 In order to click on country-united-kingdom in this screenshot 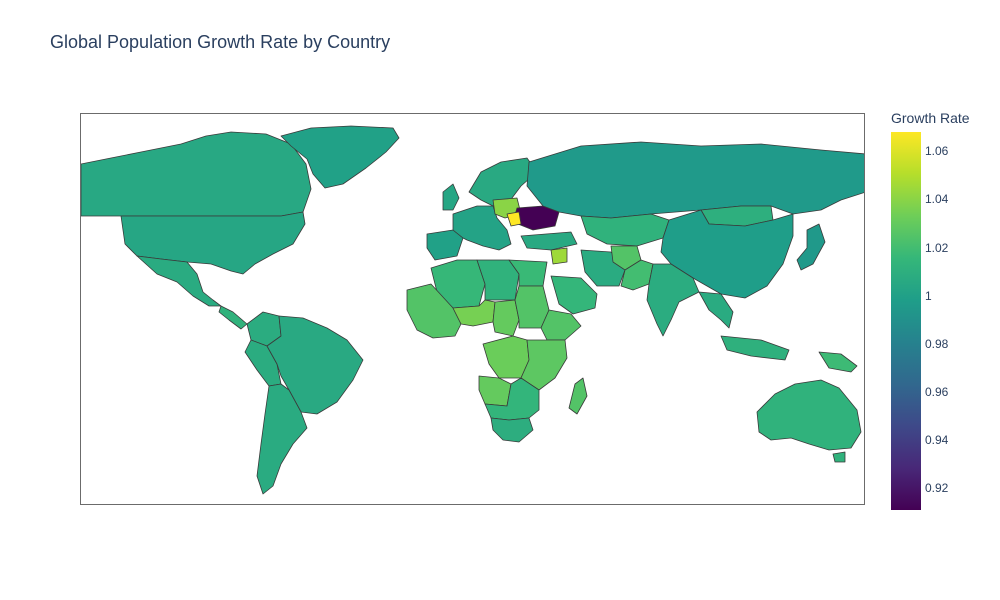, I will do `click(451, 197)`.